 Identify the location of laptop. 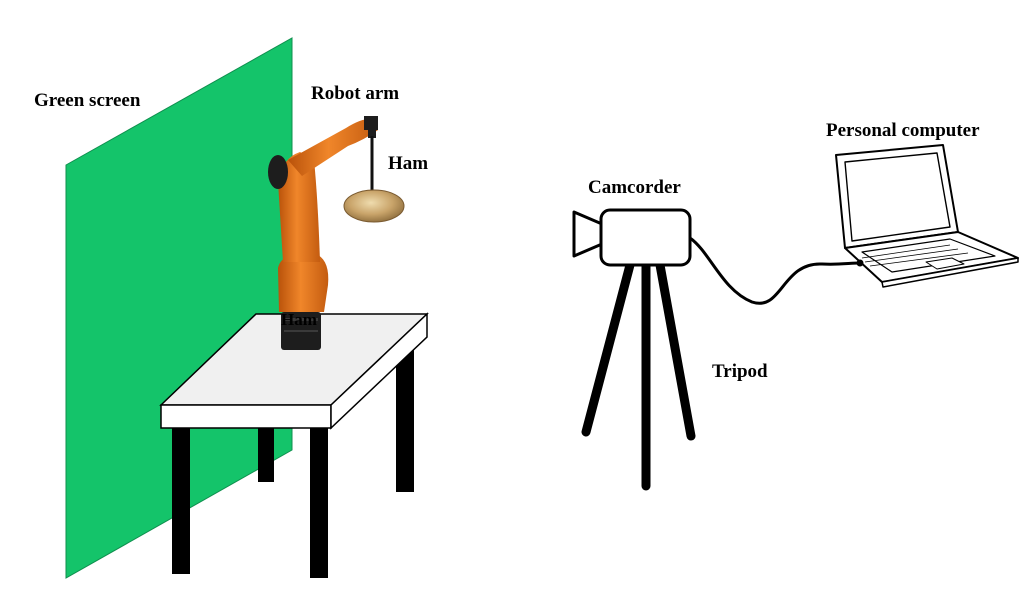
(927, 216).